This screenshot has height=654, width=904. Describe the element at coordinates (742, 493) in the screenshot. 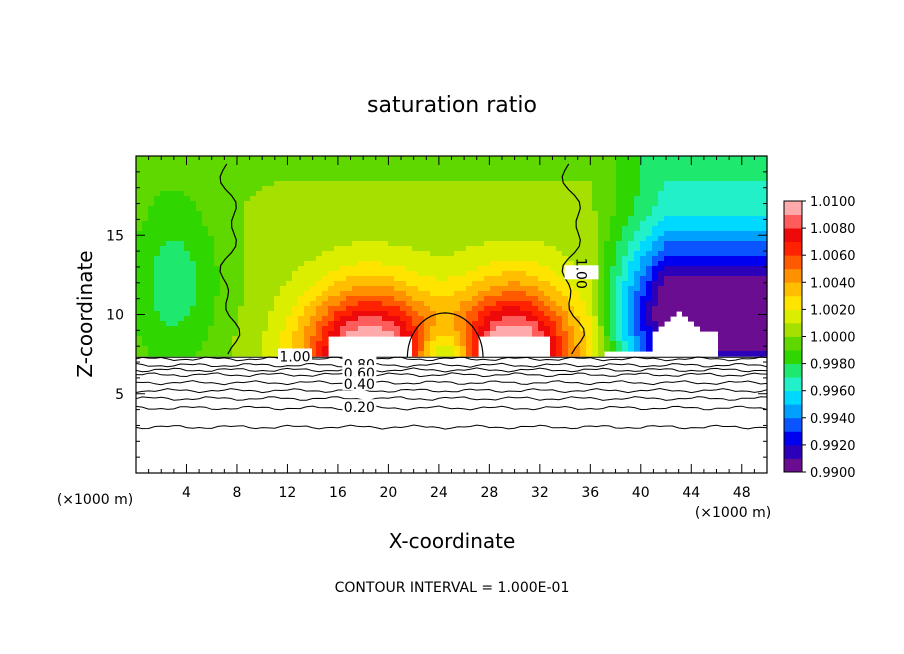

I see `x-tick-label: 48` at that location.